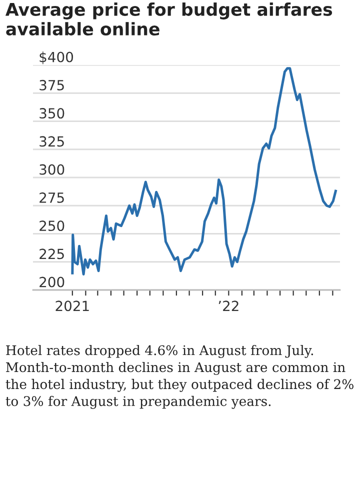  What do you see at coordinates (72, 306) in the screenshot?
I see `x-tick-label: 2021` at bounding box center [72, 306].